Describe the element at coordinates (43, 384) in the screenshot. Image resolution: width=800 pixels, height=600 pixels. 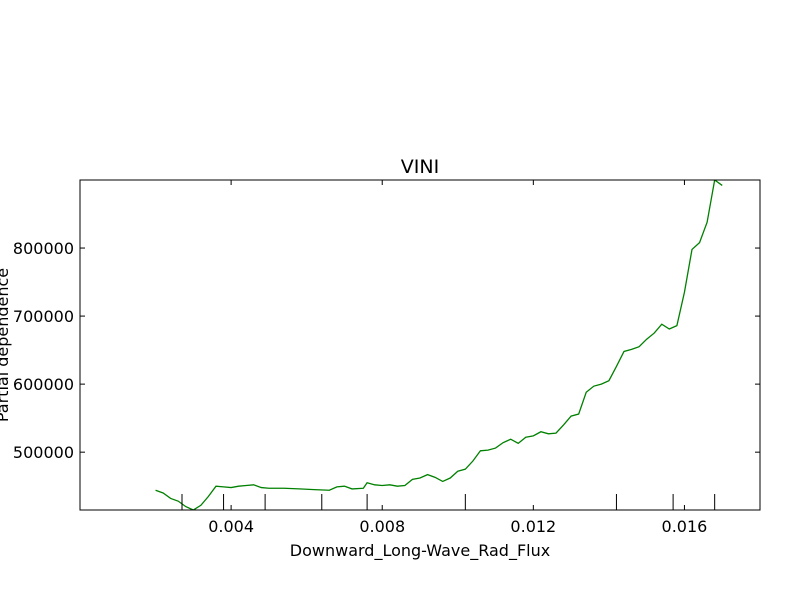
I see `y-tick-label: 600000` at that location.